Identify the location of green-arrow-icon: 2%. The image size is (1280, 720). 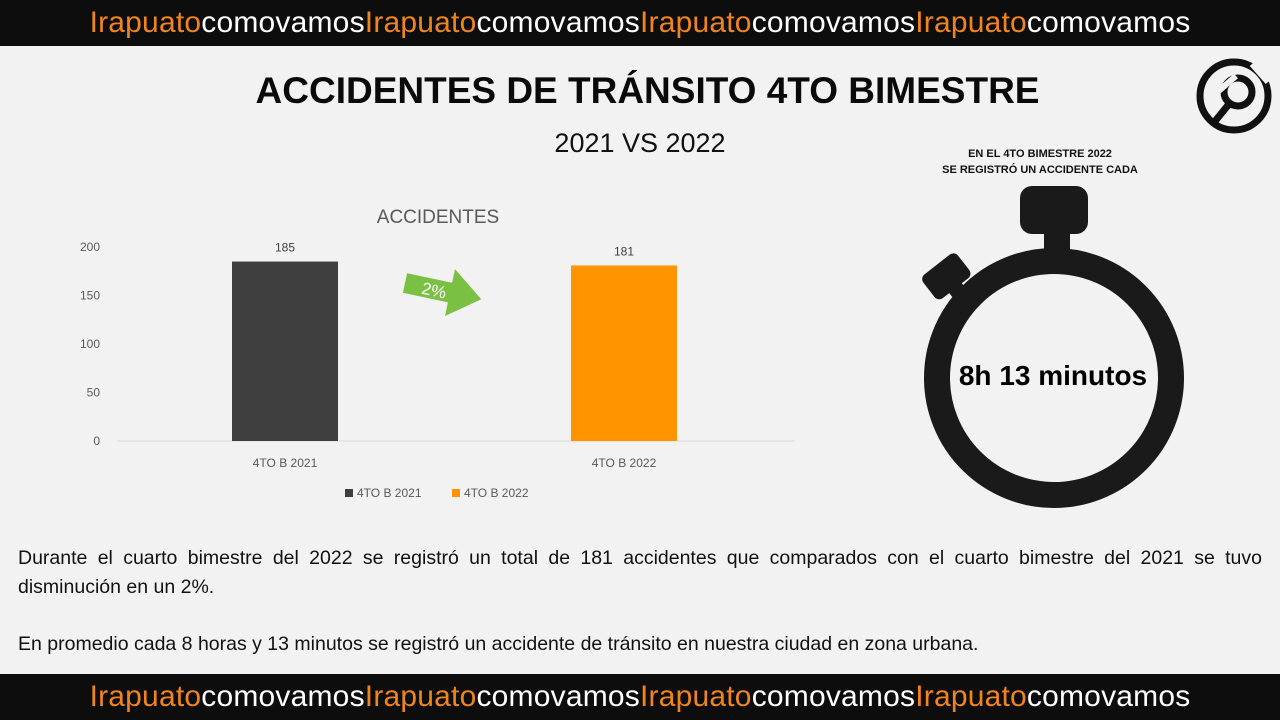
(442, 293).